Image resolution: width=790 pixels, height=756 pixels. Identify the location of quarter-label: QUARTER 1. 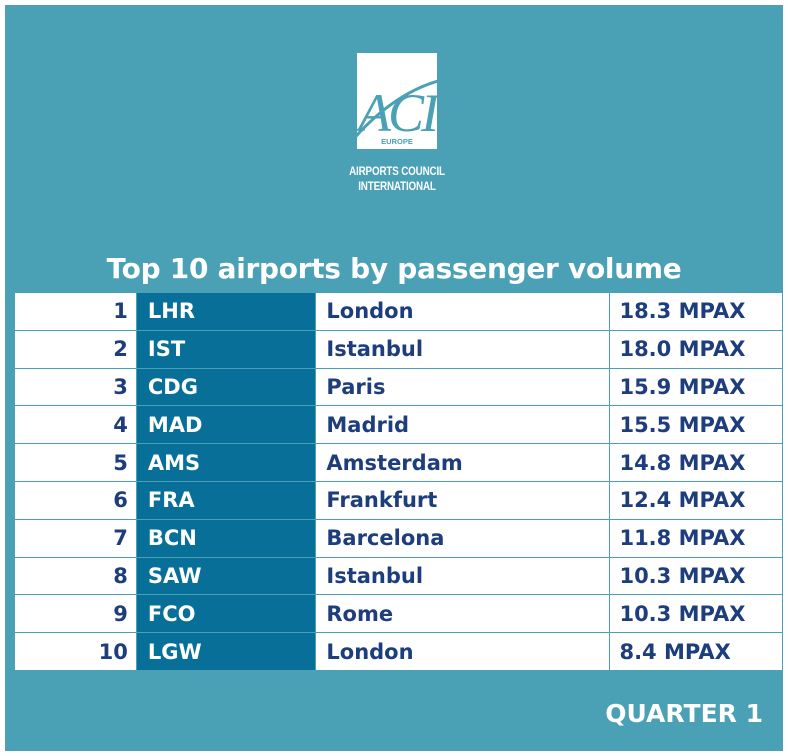
(684, 713).